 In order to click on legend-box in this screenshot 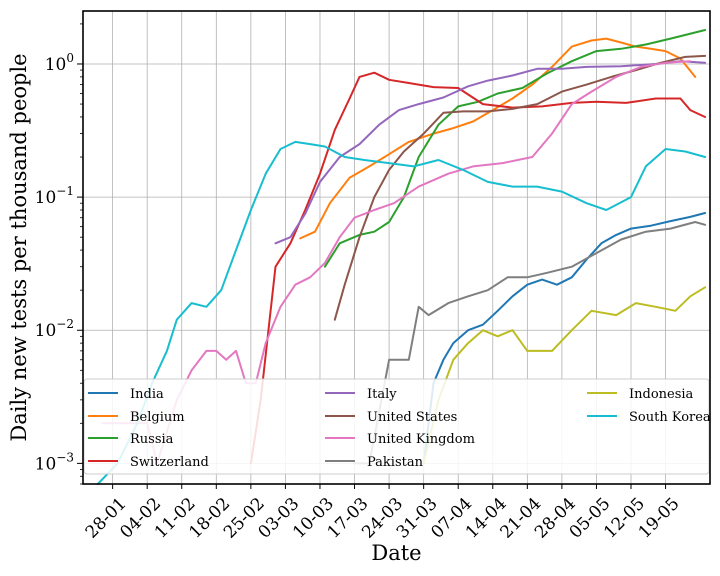, I will do `click(396, 426)`.